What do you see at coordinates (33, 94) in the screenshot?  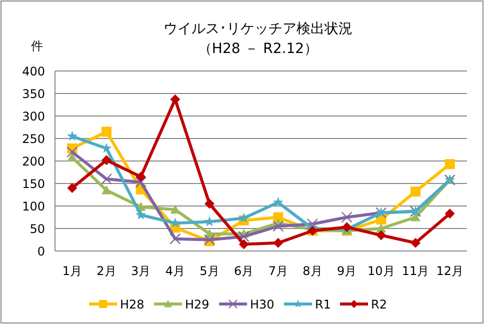 I see `y-tick-label: 350` at bounding box center [33, 94].